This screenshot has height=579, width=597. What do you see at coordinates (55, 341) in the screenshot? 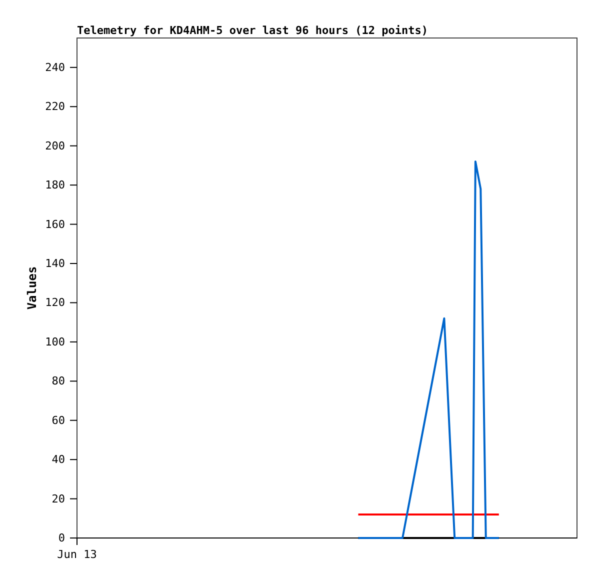
I see `y-tick-label: 100` at bounding box center [55, 341].